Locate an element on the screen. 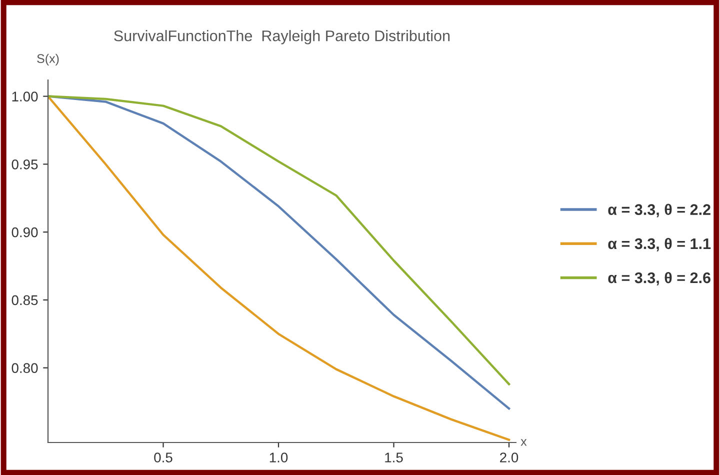  y-axis-title: S(x) is located at coordinates (48, 60).